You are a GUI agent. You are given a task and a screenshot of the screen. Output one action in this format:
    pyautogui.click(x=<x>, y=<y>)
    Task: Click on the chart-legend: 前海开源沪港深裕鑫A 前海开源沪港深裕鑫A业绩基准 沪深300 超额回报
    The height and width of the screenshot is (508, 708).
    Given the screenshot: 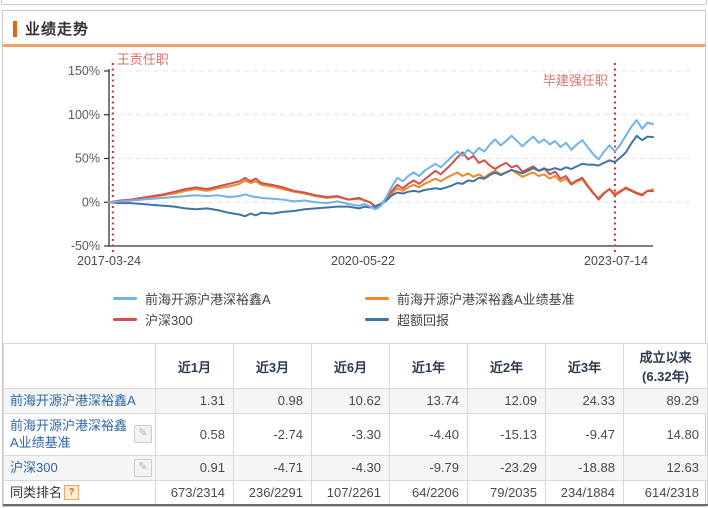 What is the action you would take?
    pyautogui.click(x=354, y=311)
    